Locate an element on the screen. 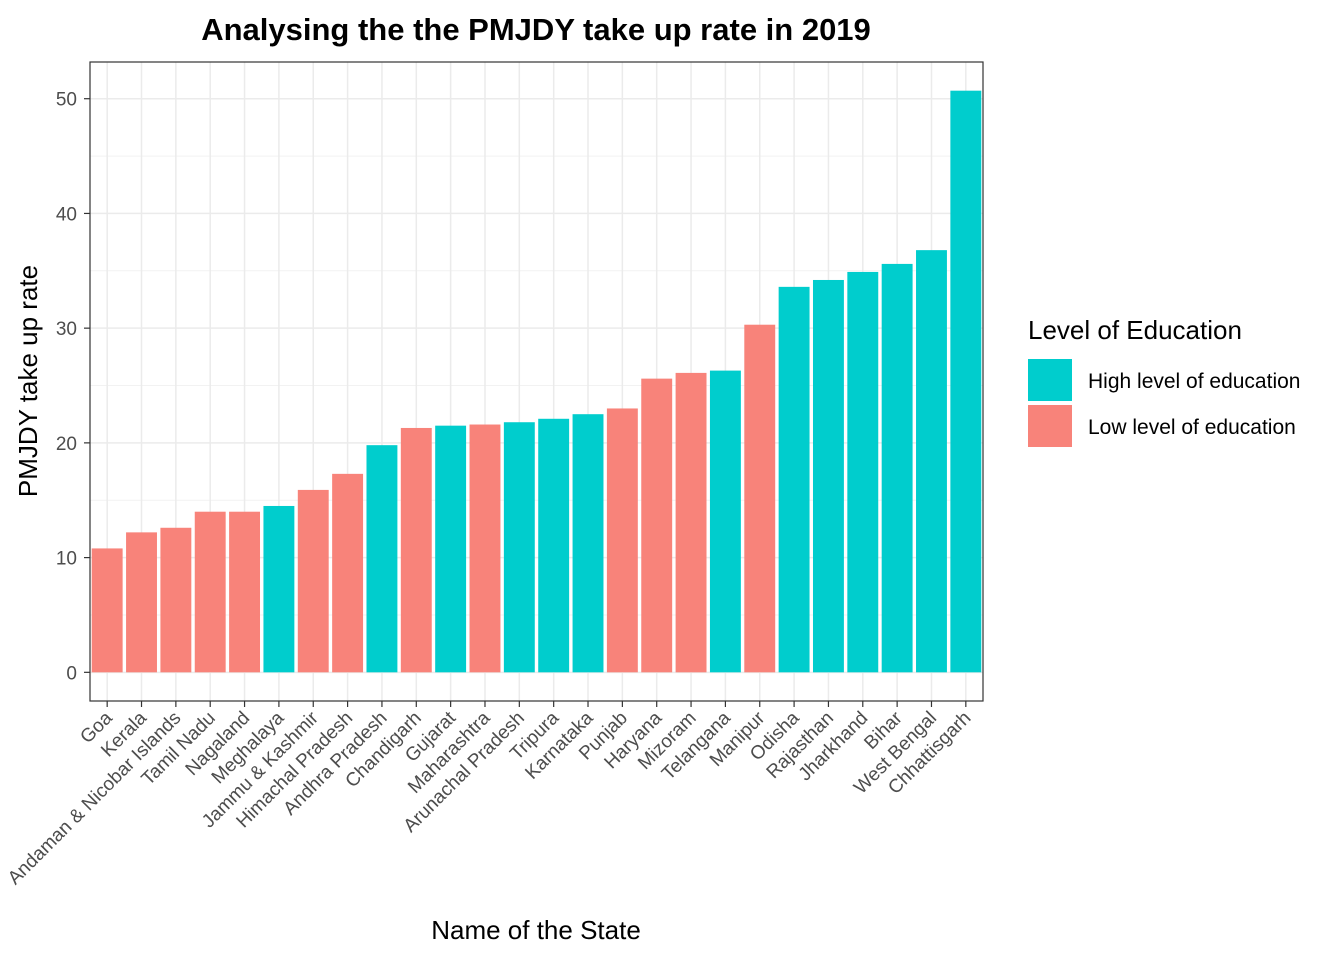  x-axis-title: Name of the State is located at coordinates (536, 930).